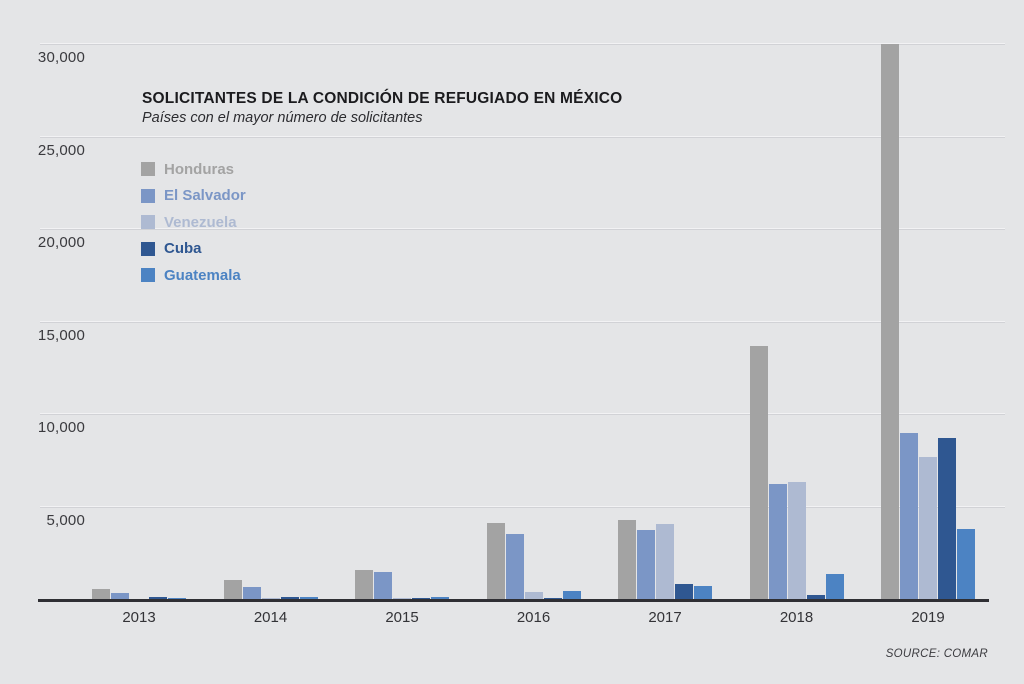  Describe the element at coordinates (183, 249) in the screenshot. I see `legend-label-cuba: Cuba` at that location.